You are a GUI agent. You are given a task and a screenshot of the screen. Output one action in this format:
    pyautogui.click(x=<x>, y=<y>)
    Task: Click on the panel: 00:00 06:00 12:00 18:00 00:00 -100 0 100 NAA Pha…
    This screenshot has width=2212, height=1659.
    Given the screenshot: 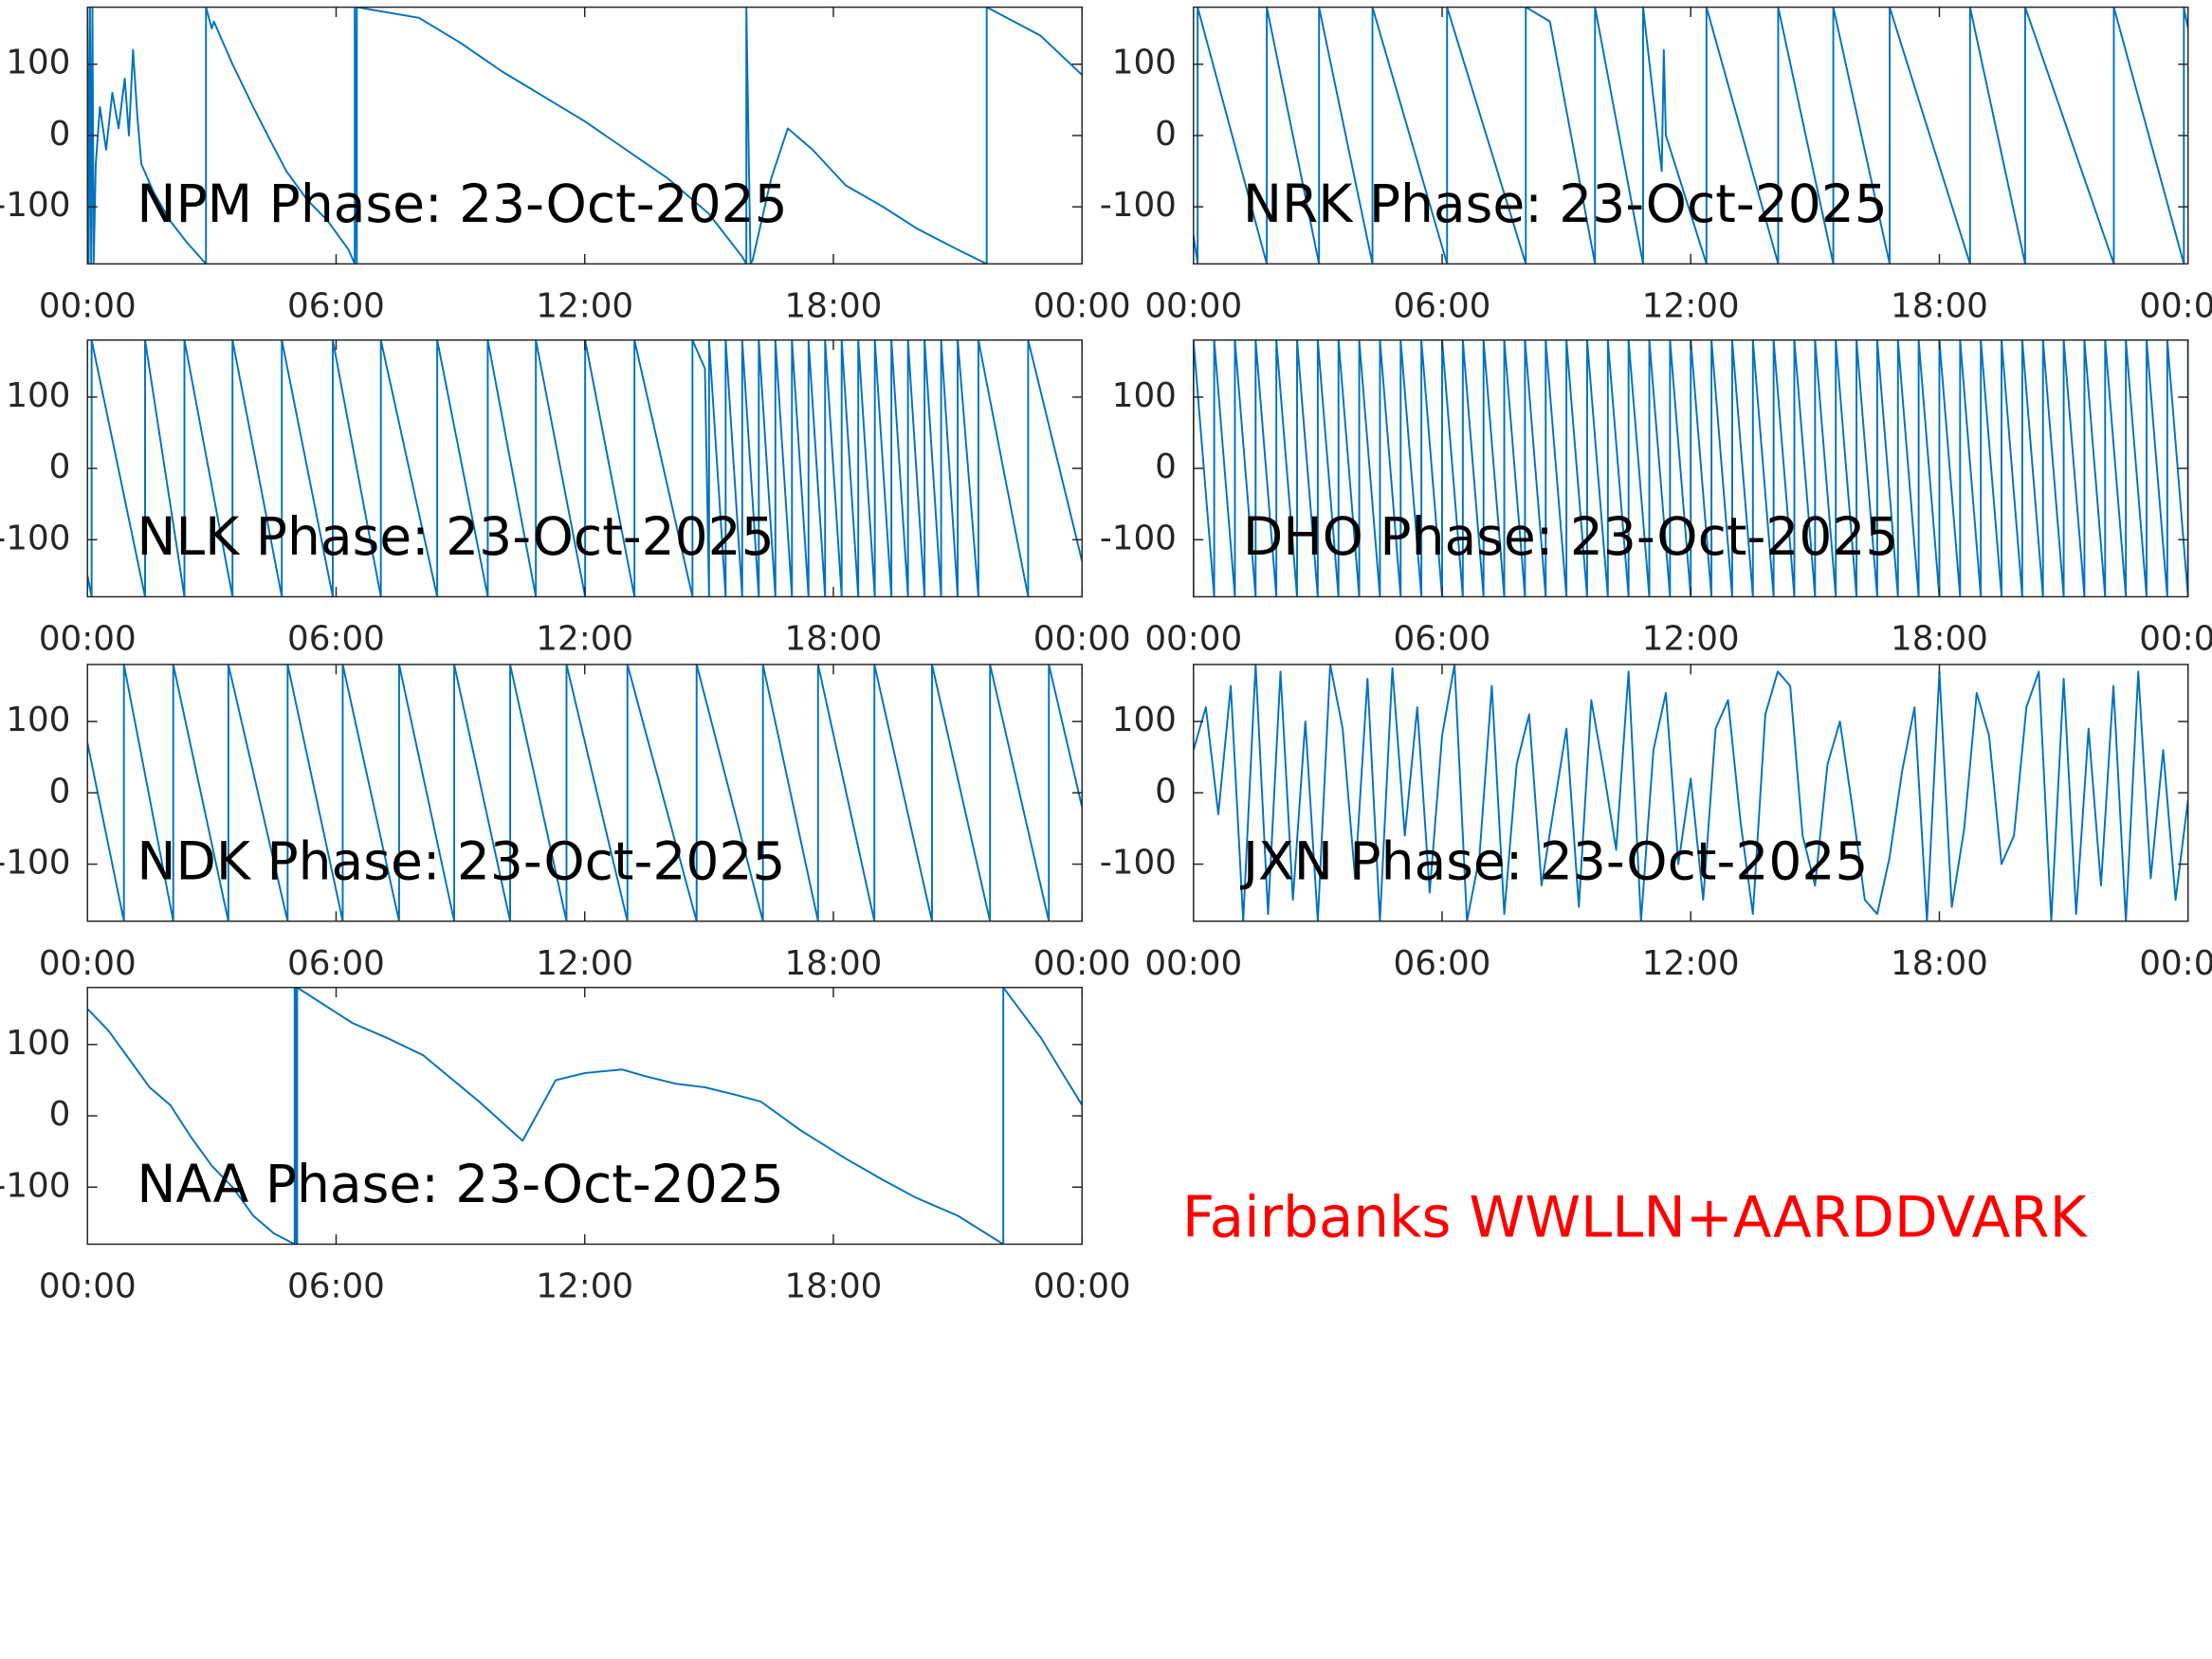 What is the action you would take?
    pyautogui.click(x=565, y=1146)
    